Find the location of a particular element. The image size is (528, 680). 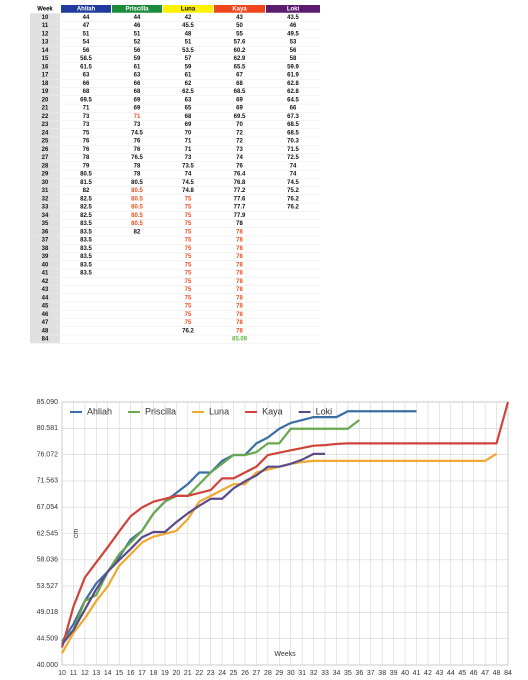

x-tick-label: 31 is located at coordinates (302, 673).